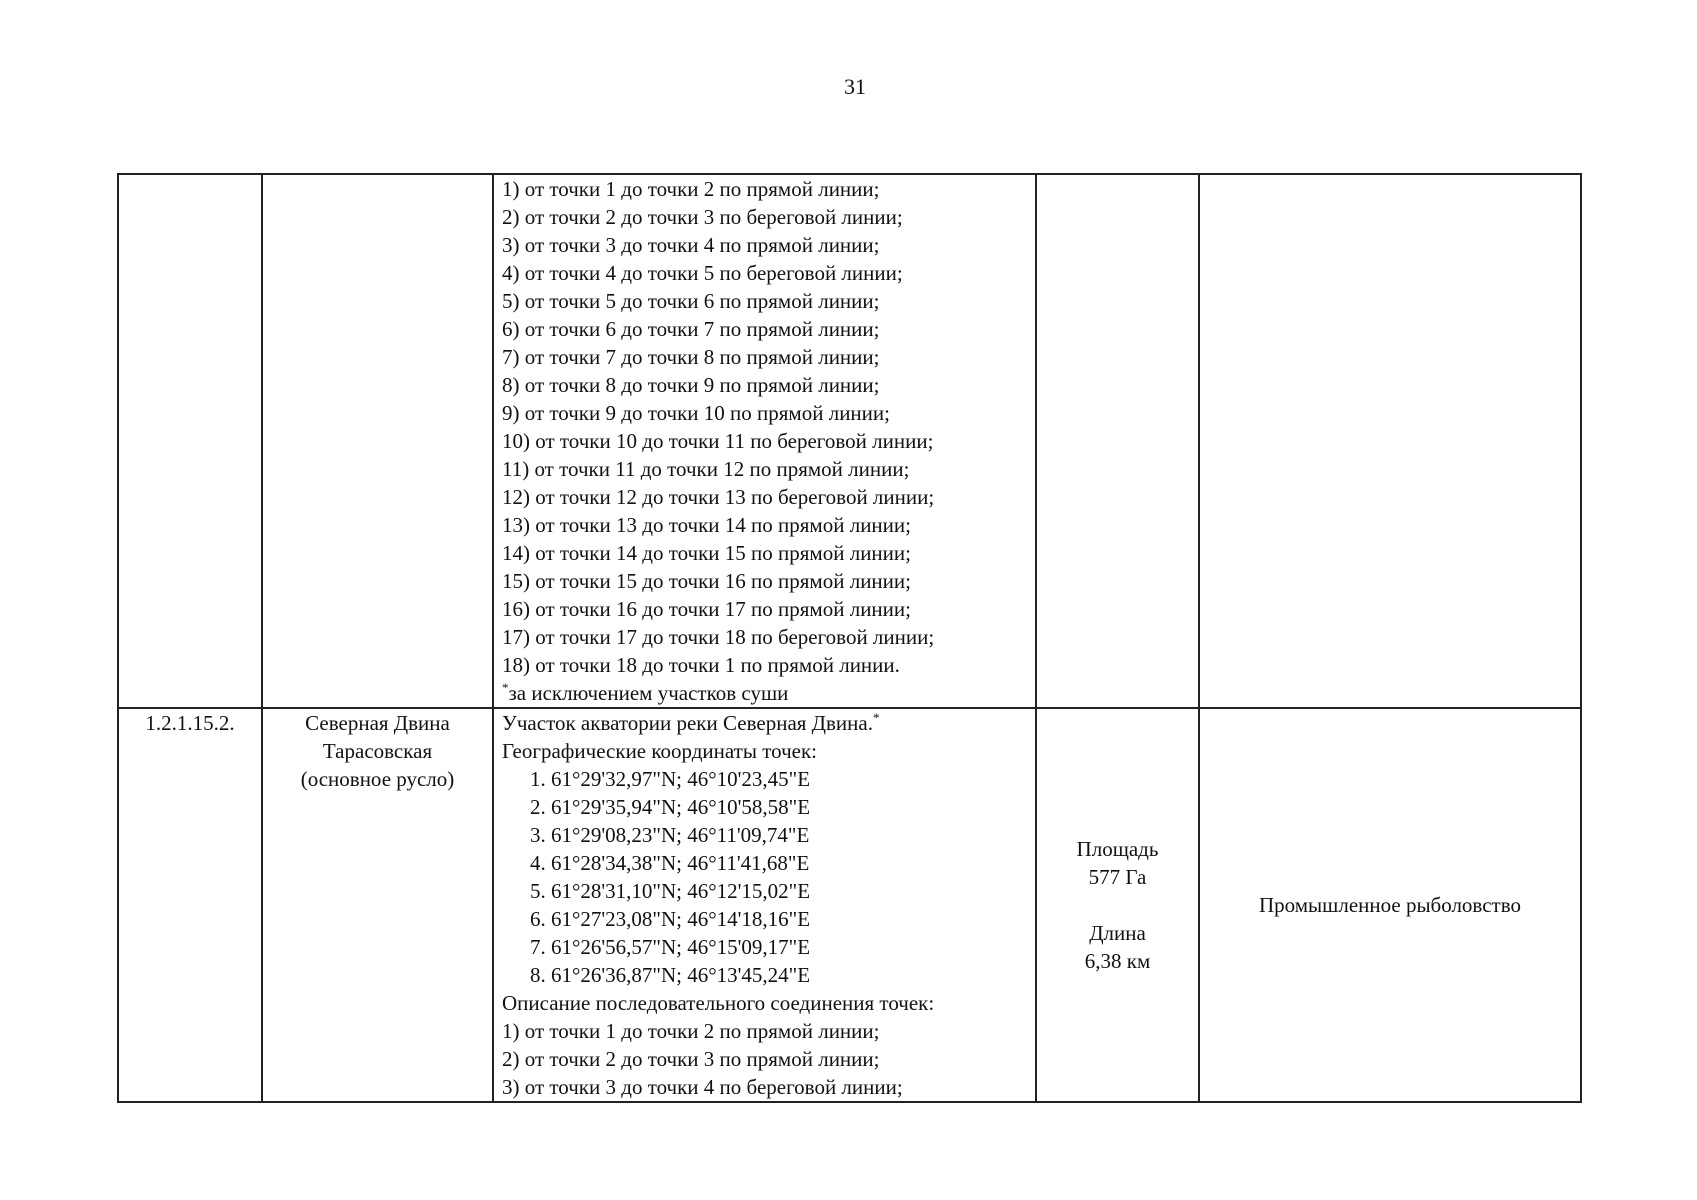 Image resolution: width=1697 pixels, height=1200 pixels. What do you see at coordinates (1117, 877) in the screenshot?
I see `area-value: 577 Га` at bounding box center [1117, 877].